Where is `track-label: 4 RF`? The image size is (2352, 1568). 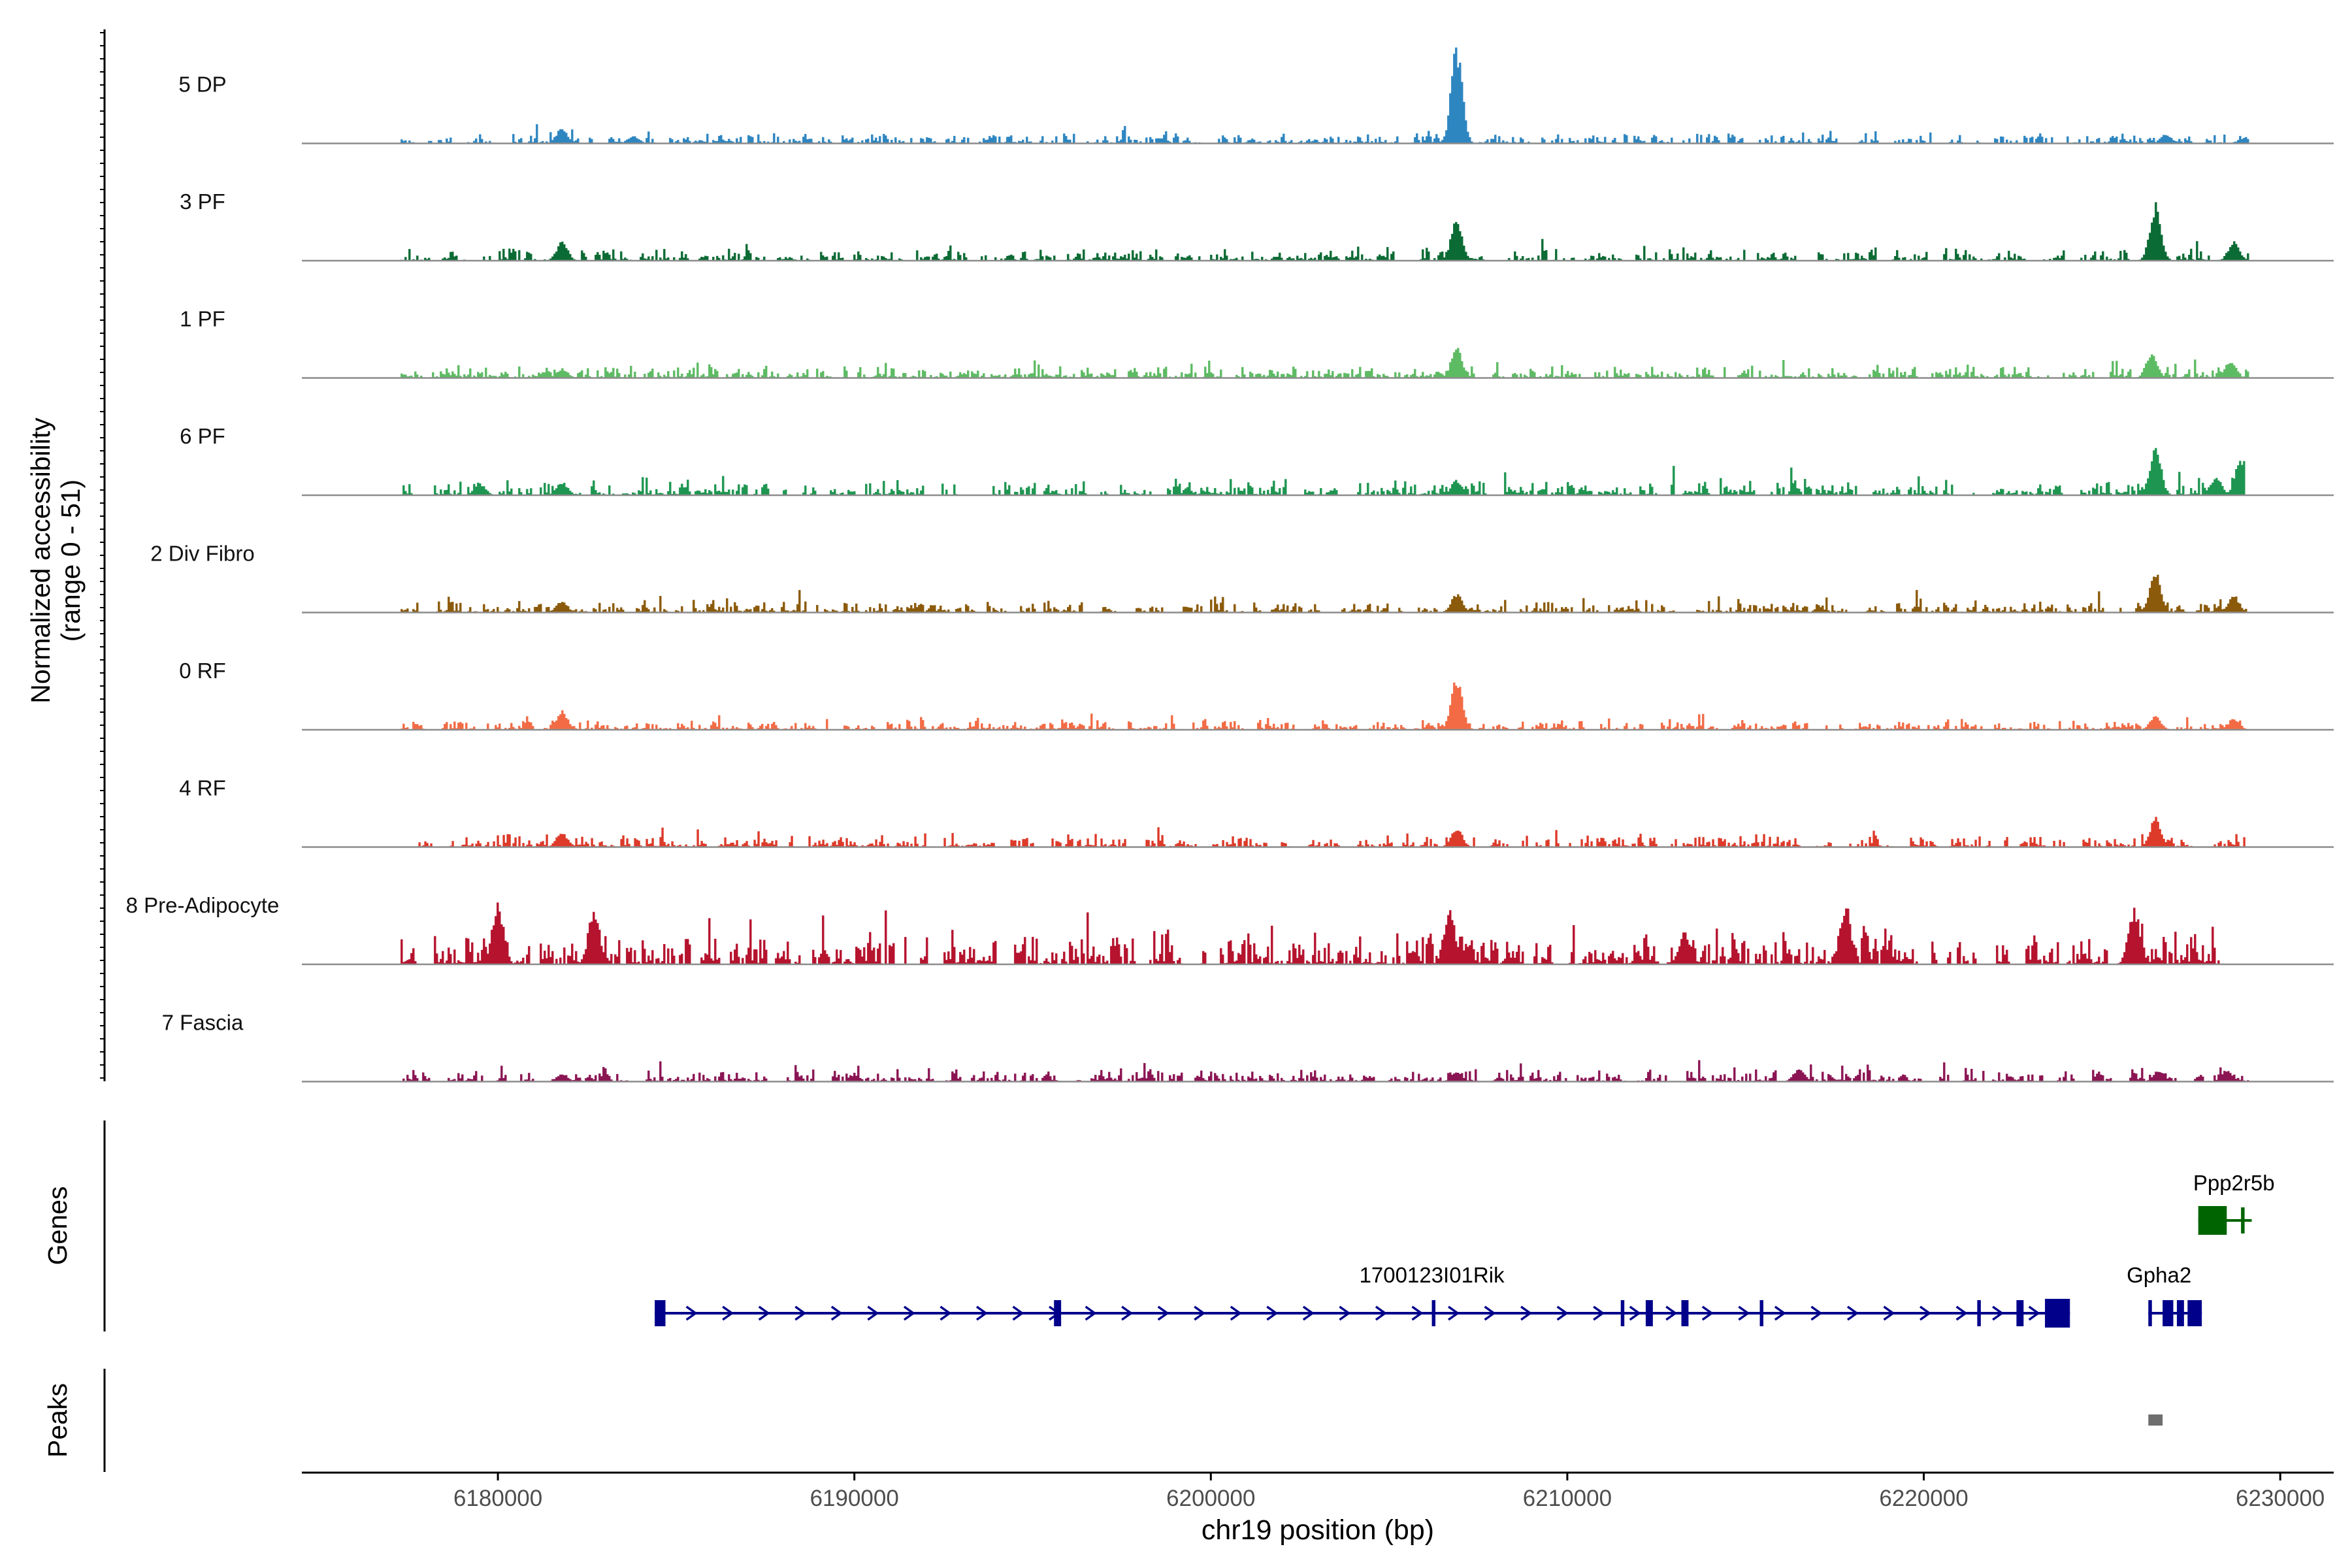 track-label: 4 RF is located at coordinates (202, 788).